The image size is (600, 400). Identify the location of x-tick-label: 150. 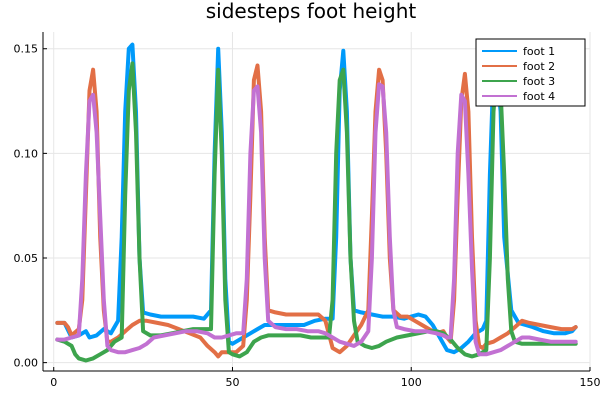
(590, 382).